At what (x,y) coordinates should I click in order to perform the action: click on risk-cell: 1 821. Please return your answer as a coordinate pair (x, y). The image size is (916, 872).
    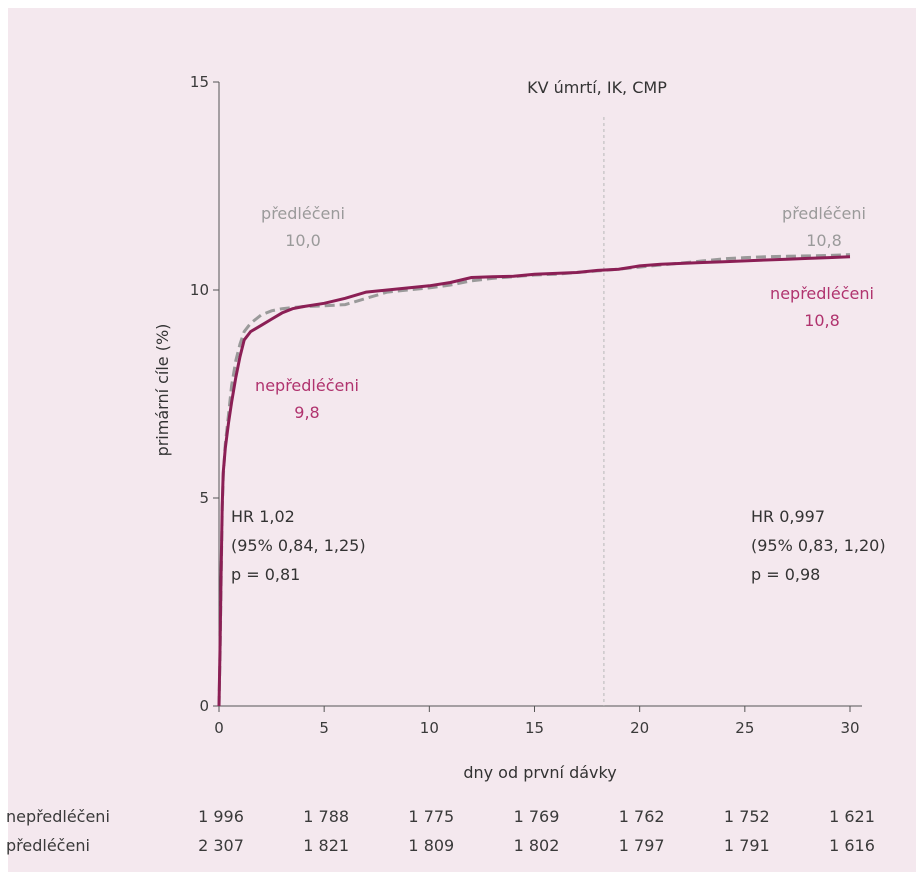
    Looking at the image, I should click on (326, 845).